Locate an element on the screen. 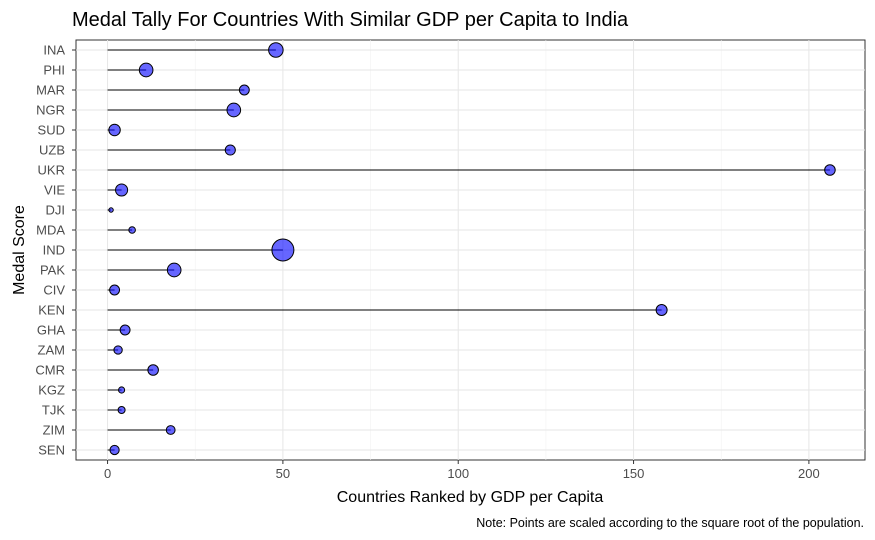 This screenshot has height=540, width=875. point-tjk is located at coordinates (121, 410).